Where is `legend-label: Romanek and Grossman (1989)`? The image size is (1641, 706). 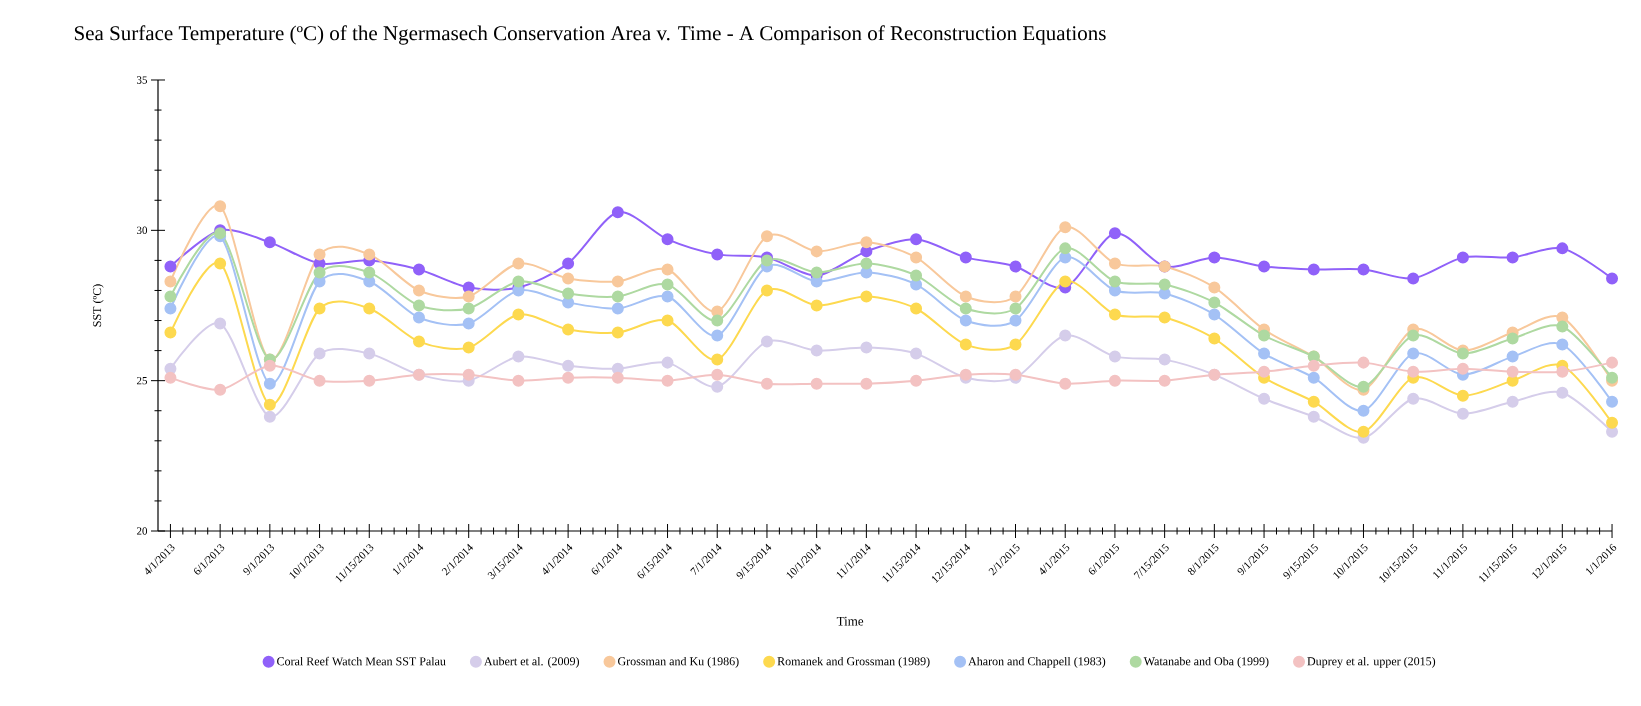 legend-label: Romanek and Grossman (1989) is located at coordinates (853, 662).